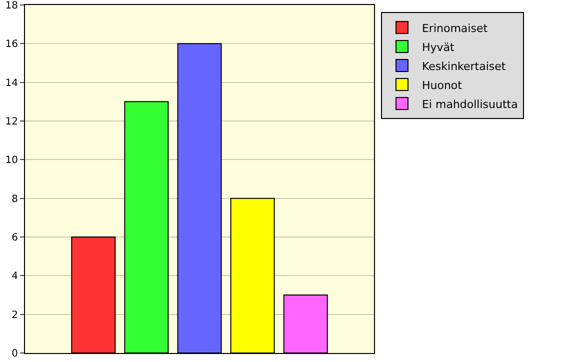 The width and height of the screenshot is (579, 362). Describe the element at coordinates (11, 44) in the screenshot. I see `y-tick-label: 16` at that location.